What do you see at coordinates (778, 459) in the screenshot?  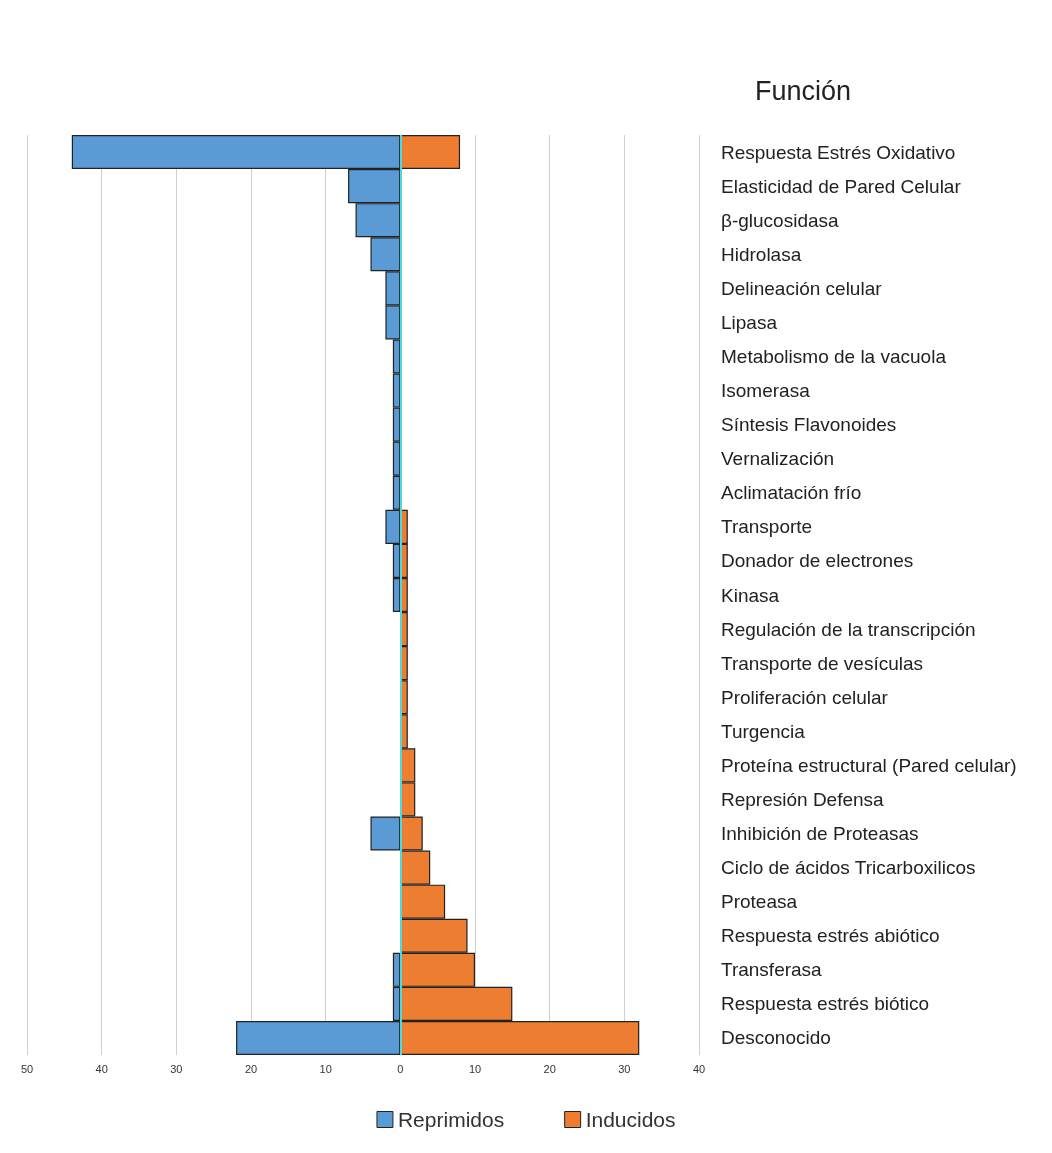 I see `y-tick-label: Vernalización` at bounding box center [778, 459].